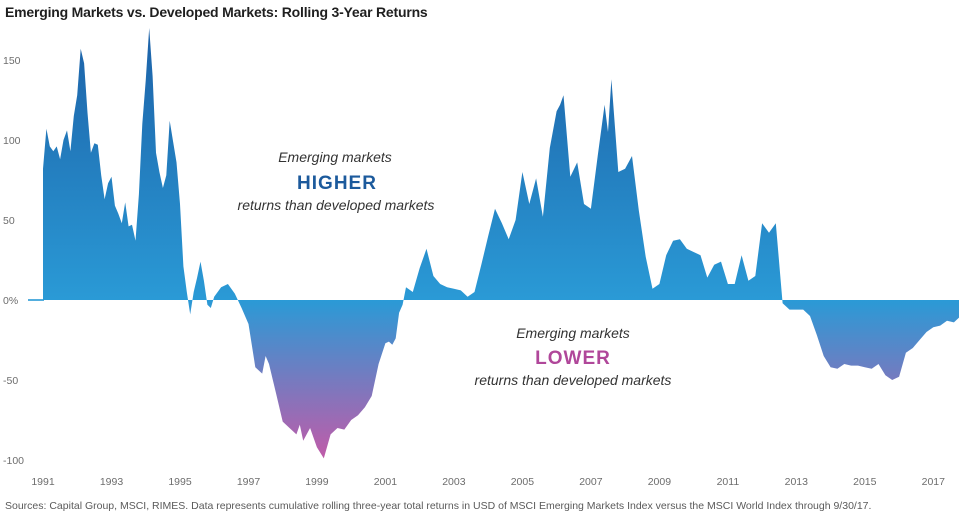 Image resolution: width=959 pixels, height=518 pixels. What do you see at coordinates (43, 482) in the screenshot?
I see `x-tick-label: 1991` at bounding box center [43, 482].